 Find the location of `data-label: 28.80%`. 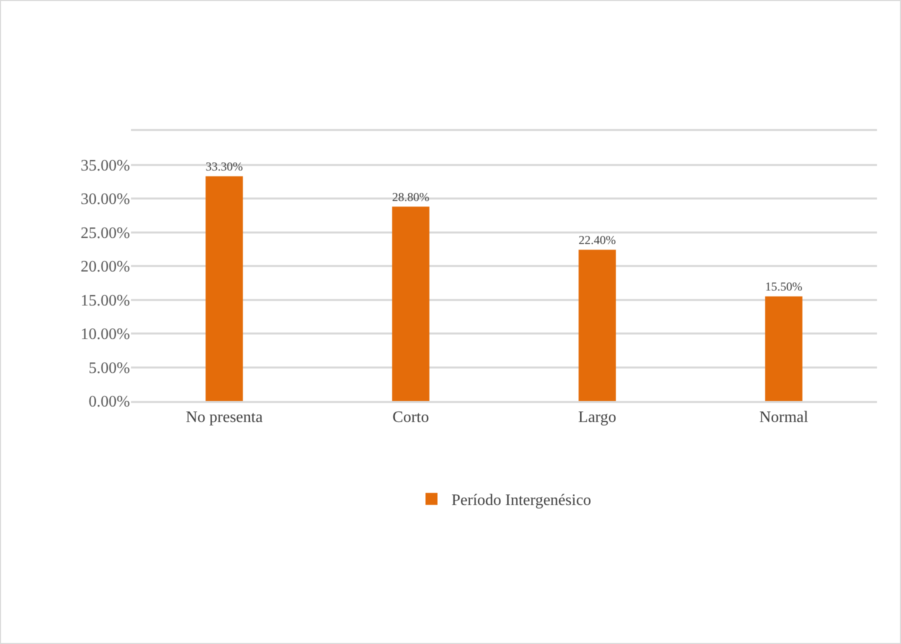

data-label: 28.80% is located at coordinates (411, 197).